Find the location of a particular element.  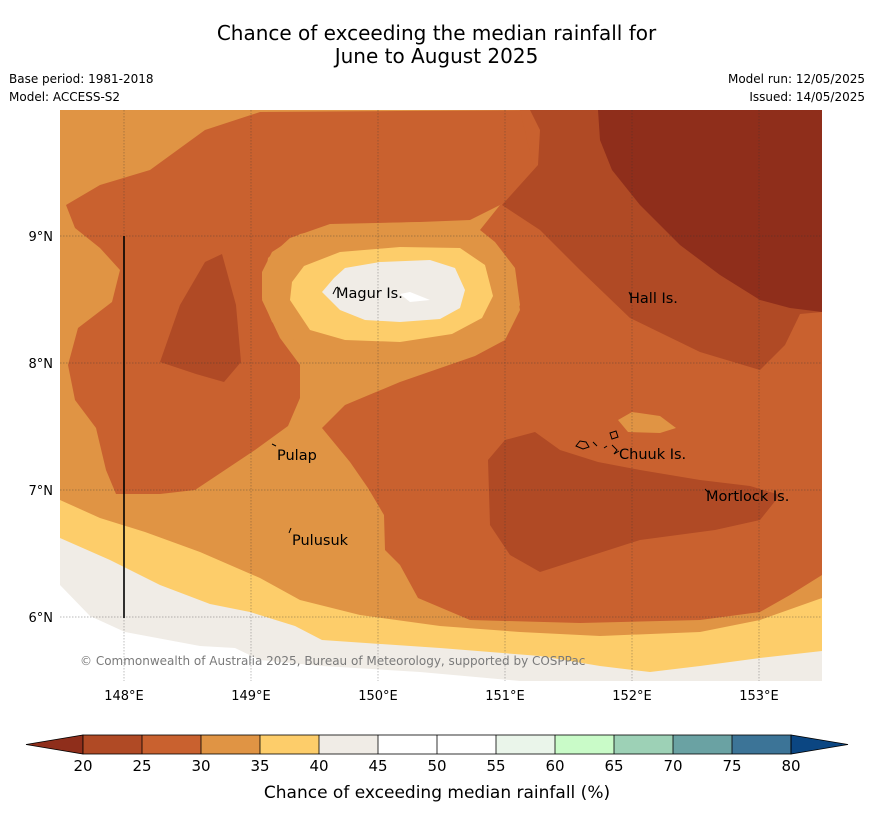

mortlock-island-shape is located at coordinates (706, 490).